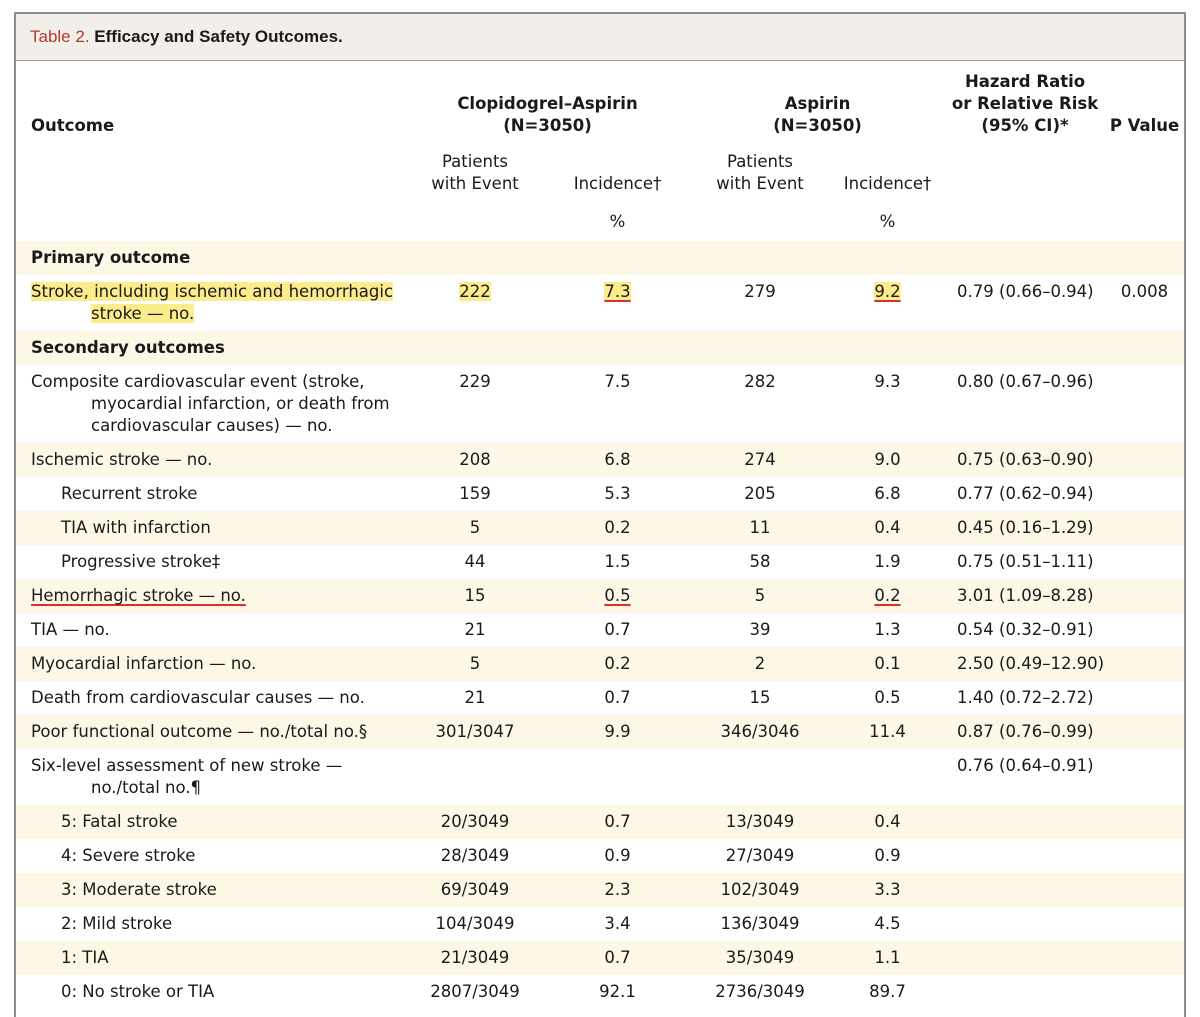 The height and width of the screenshot is (1017, 1200). I want to click on table-cell: 0.80 (0.67–0.96), so click(1025, 404).